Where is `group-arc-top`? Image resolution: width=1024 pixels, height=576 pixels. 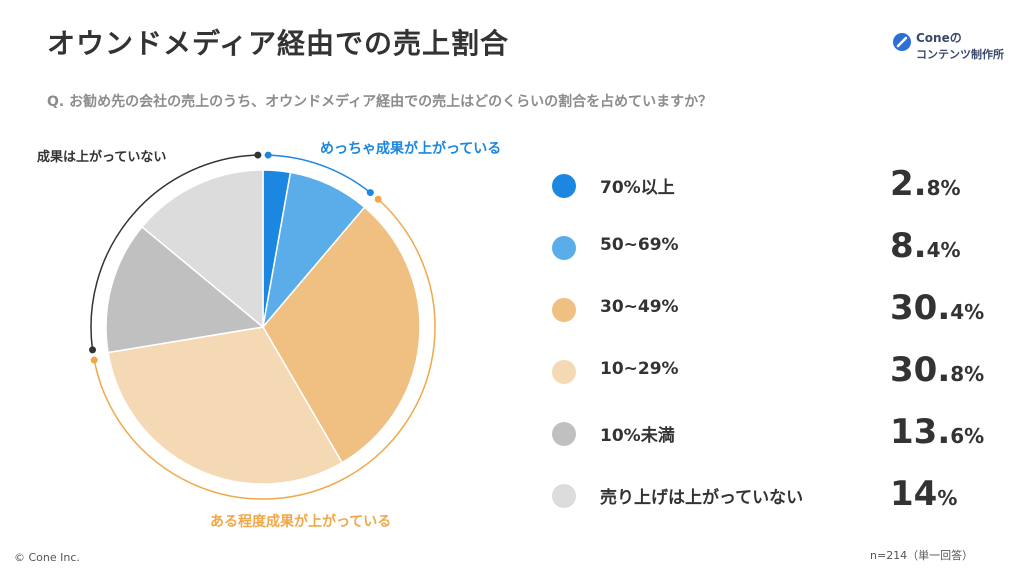 group-arc-top is located at coordinates (319, 174).